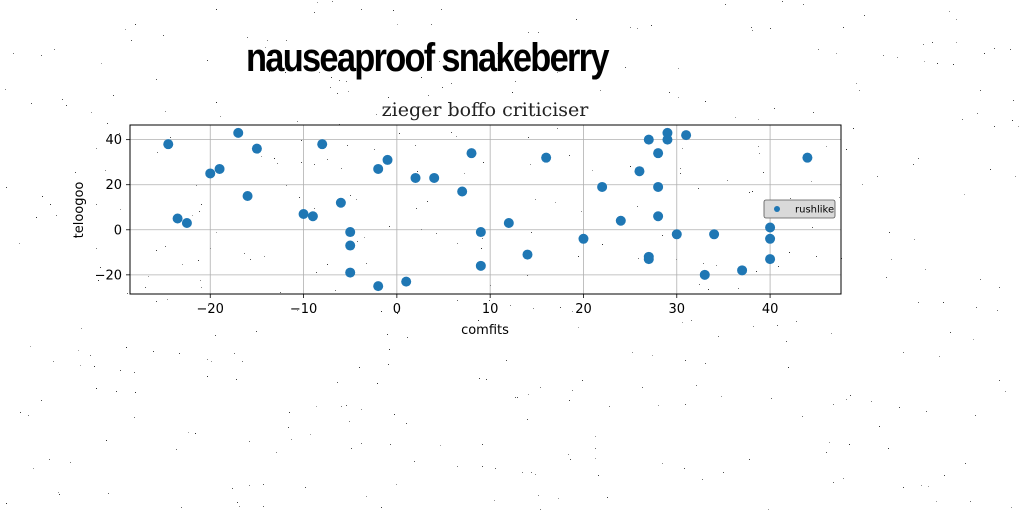 The image size is (1024, 512). Describe the element at coordinates (814, 210) in the screenshot. I see `legend-label: rushlike` at that location.